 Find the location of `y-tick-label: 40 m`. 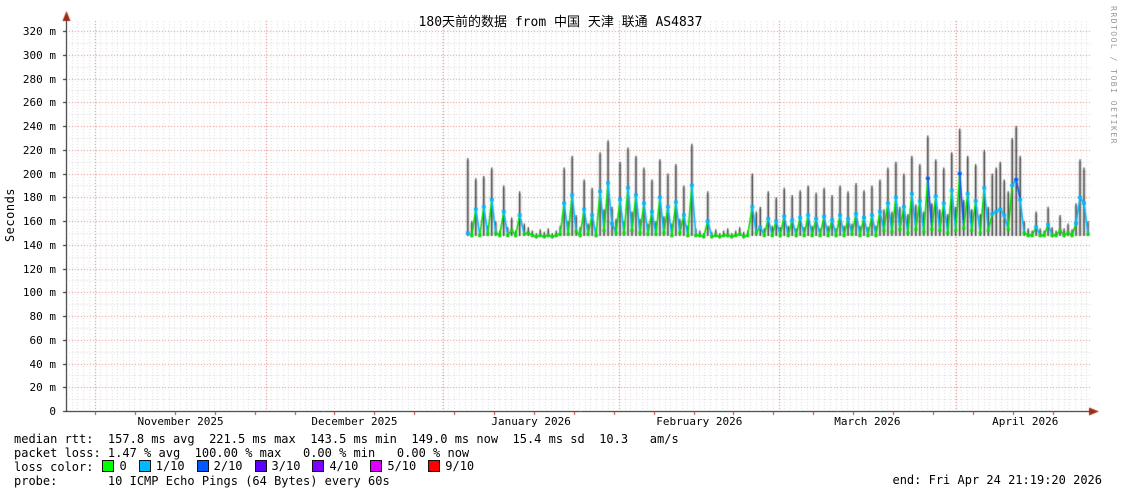

y-tick-label: 40 m is located at coordinates (43, 364).